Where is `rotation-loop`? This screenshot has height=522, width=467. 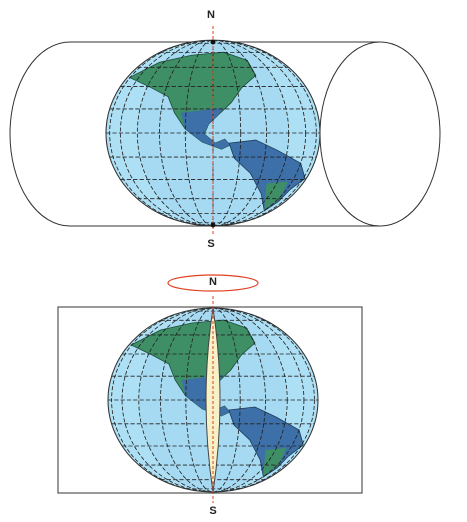
rotation-loop is located at coordinates (213, 283).